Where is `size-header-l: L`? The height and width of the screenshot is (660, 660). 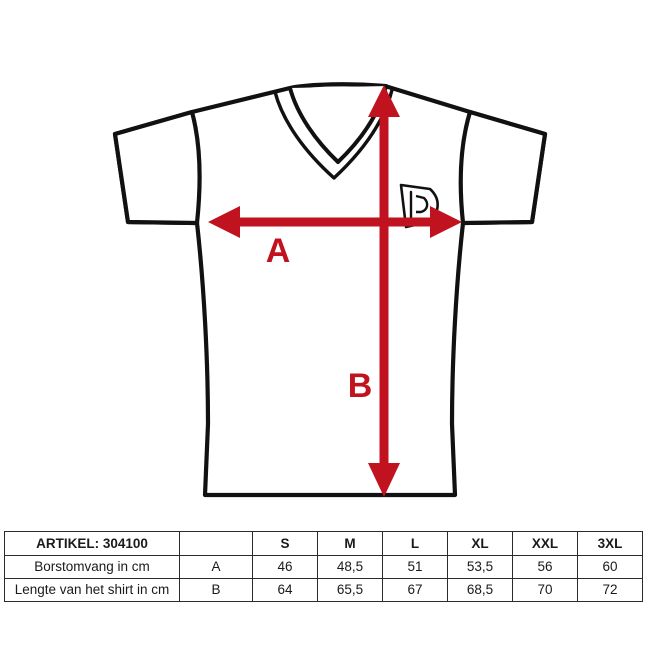
size-header-l: L is located at coordinates (415, 543).